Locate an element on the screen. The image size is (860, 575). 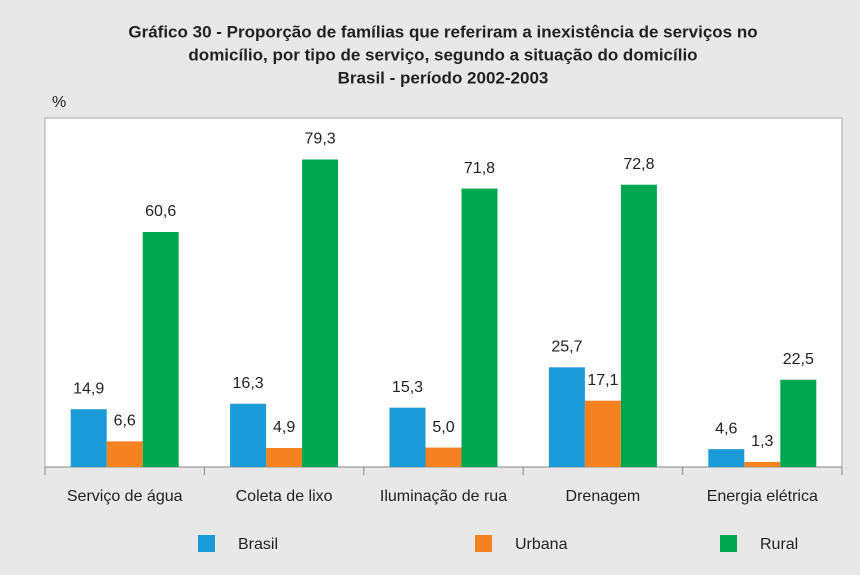
legend-label: Urbana is located at coordinates (541, 544).